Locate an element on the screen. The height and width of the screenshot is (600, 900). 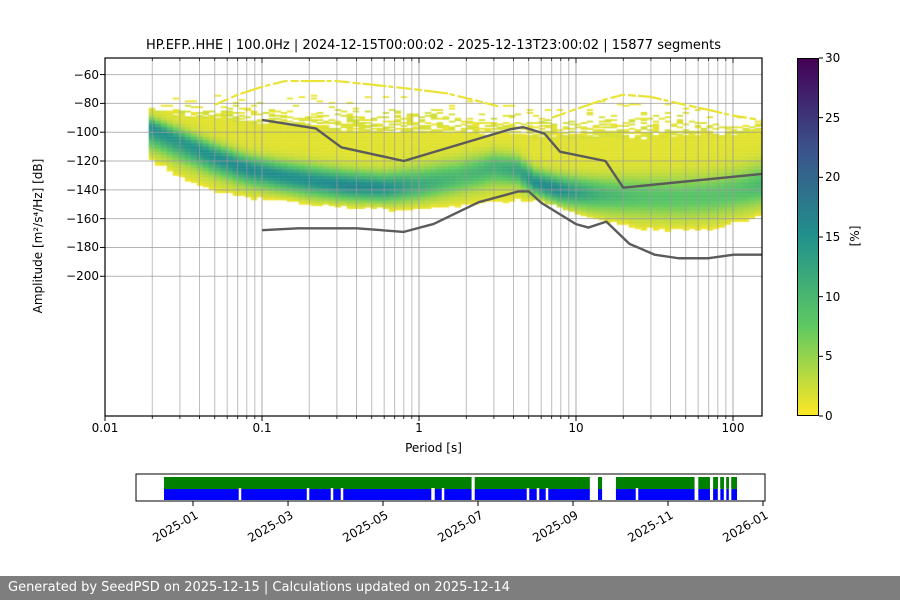
colorbar-tick-label: 25 is located at coordinates (833, 117).